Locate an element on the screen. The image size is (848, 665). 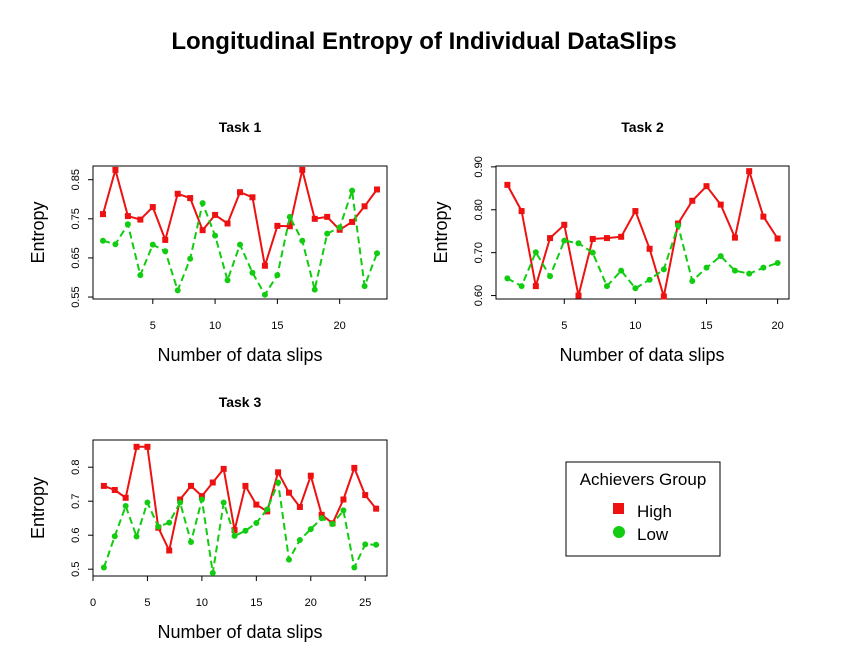
legend-marker-low is located at coordinates (619, 532).